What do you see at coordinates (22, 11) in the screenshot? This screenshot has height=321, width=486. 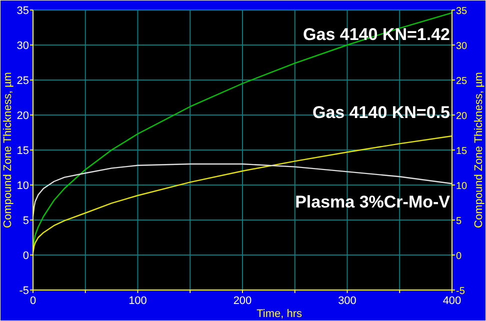 I see `y-tick-label: 35` at bounding box center [22, 11].